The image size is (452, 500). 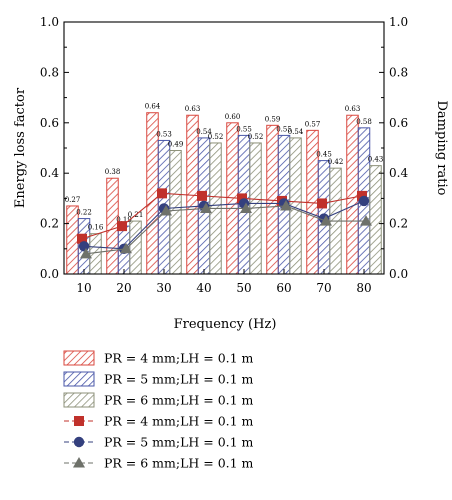 What do you see at coordinates (336, 162) in the screenshot?
I see `data-label-pr6-70hz: 0.42` at bounding box center [336, 162].